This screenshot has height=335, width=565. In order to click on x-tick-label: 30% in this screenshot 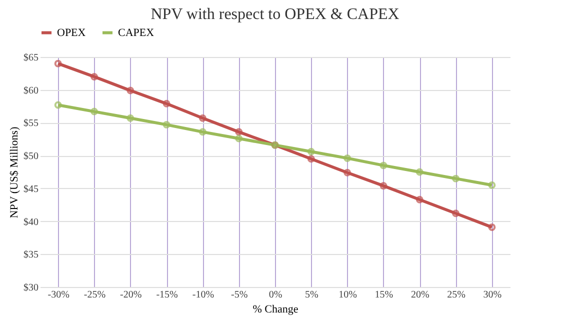, I will do `click(492, 295)`.